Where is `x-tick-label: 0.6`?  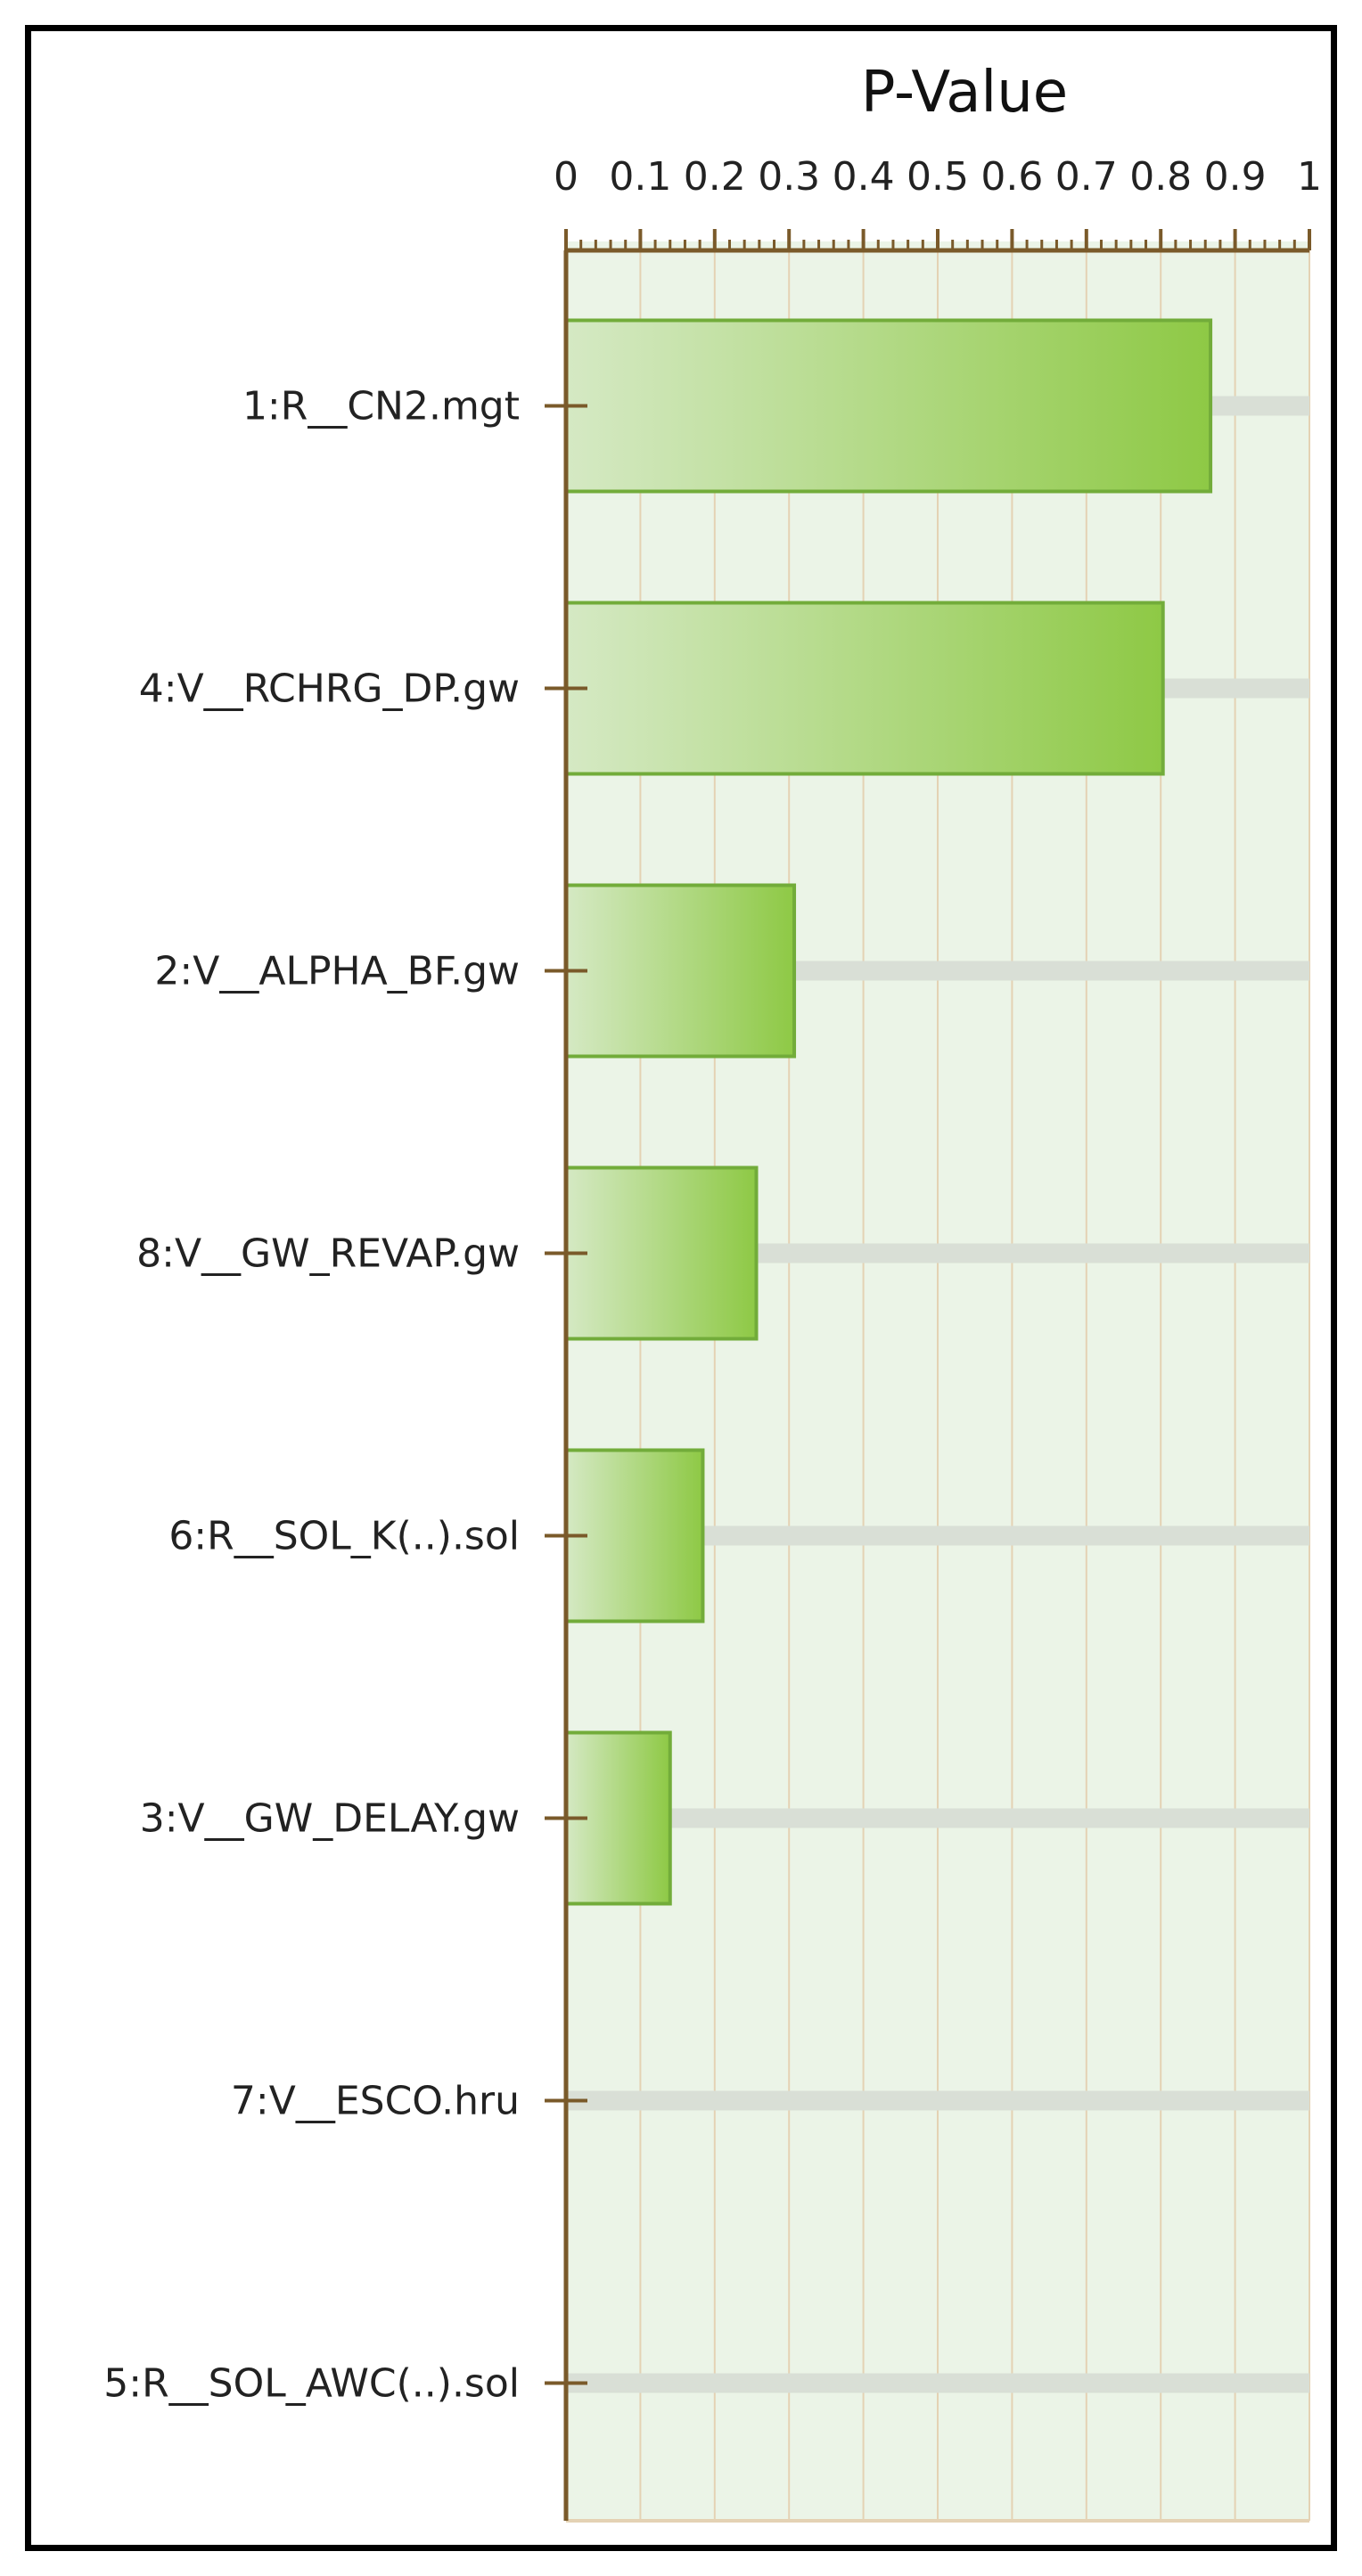
x-tick-label: 0.6 is located at coordinates (1011, 177).